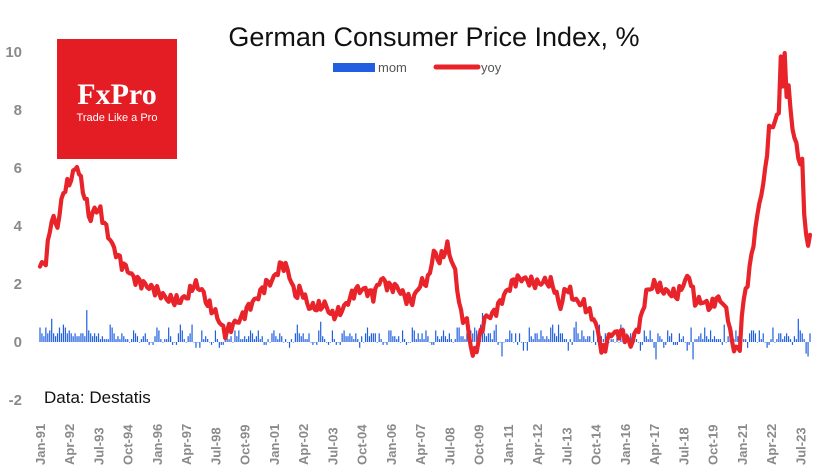  Describe the element at coordinates (425, 335) in the screenshot. I see `mom-bars` at that location.